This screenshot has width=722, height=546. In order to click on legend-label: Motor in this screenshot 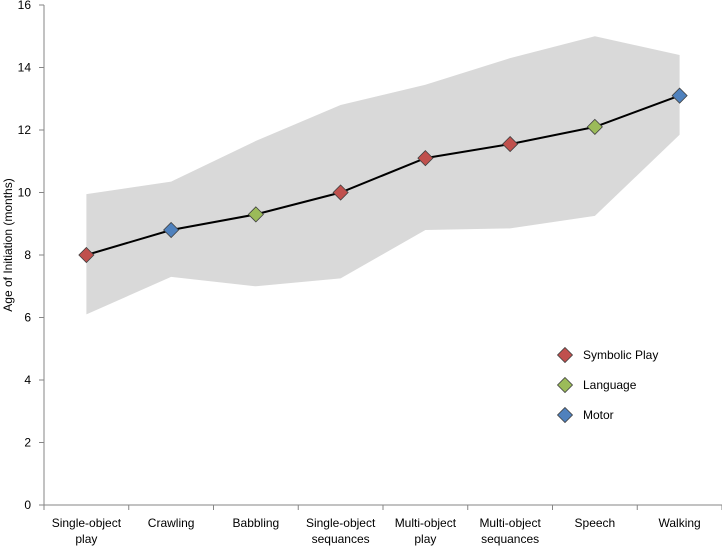, I will do `click(598, 415)`.